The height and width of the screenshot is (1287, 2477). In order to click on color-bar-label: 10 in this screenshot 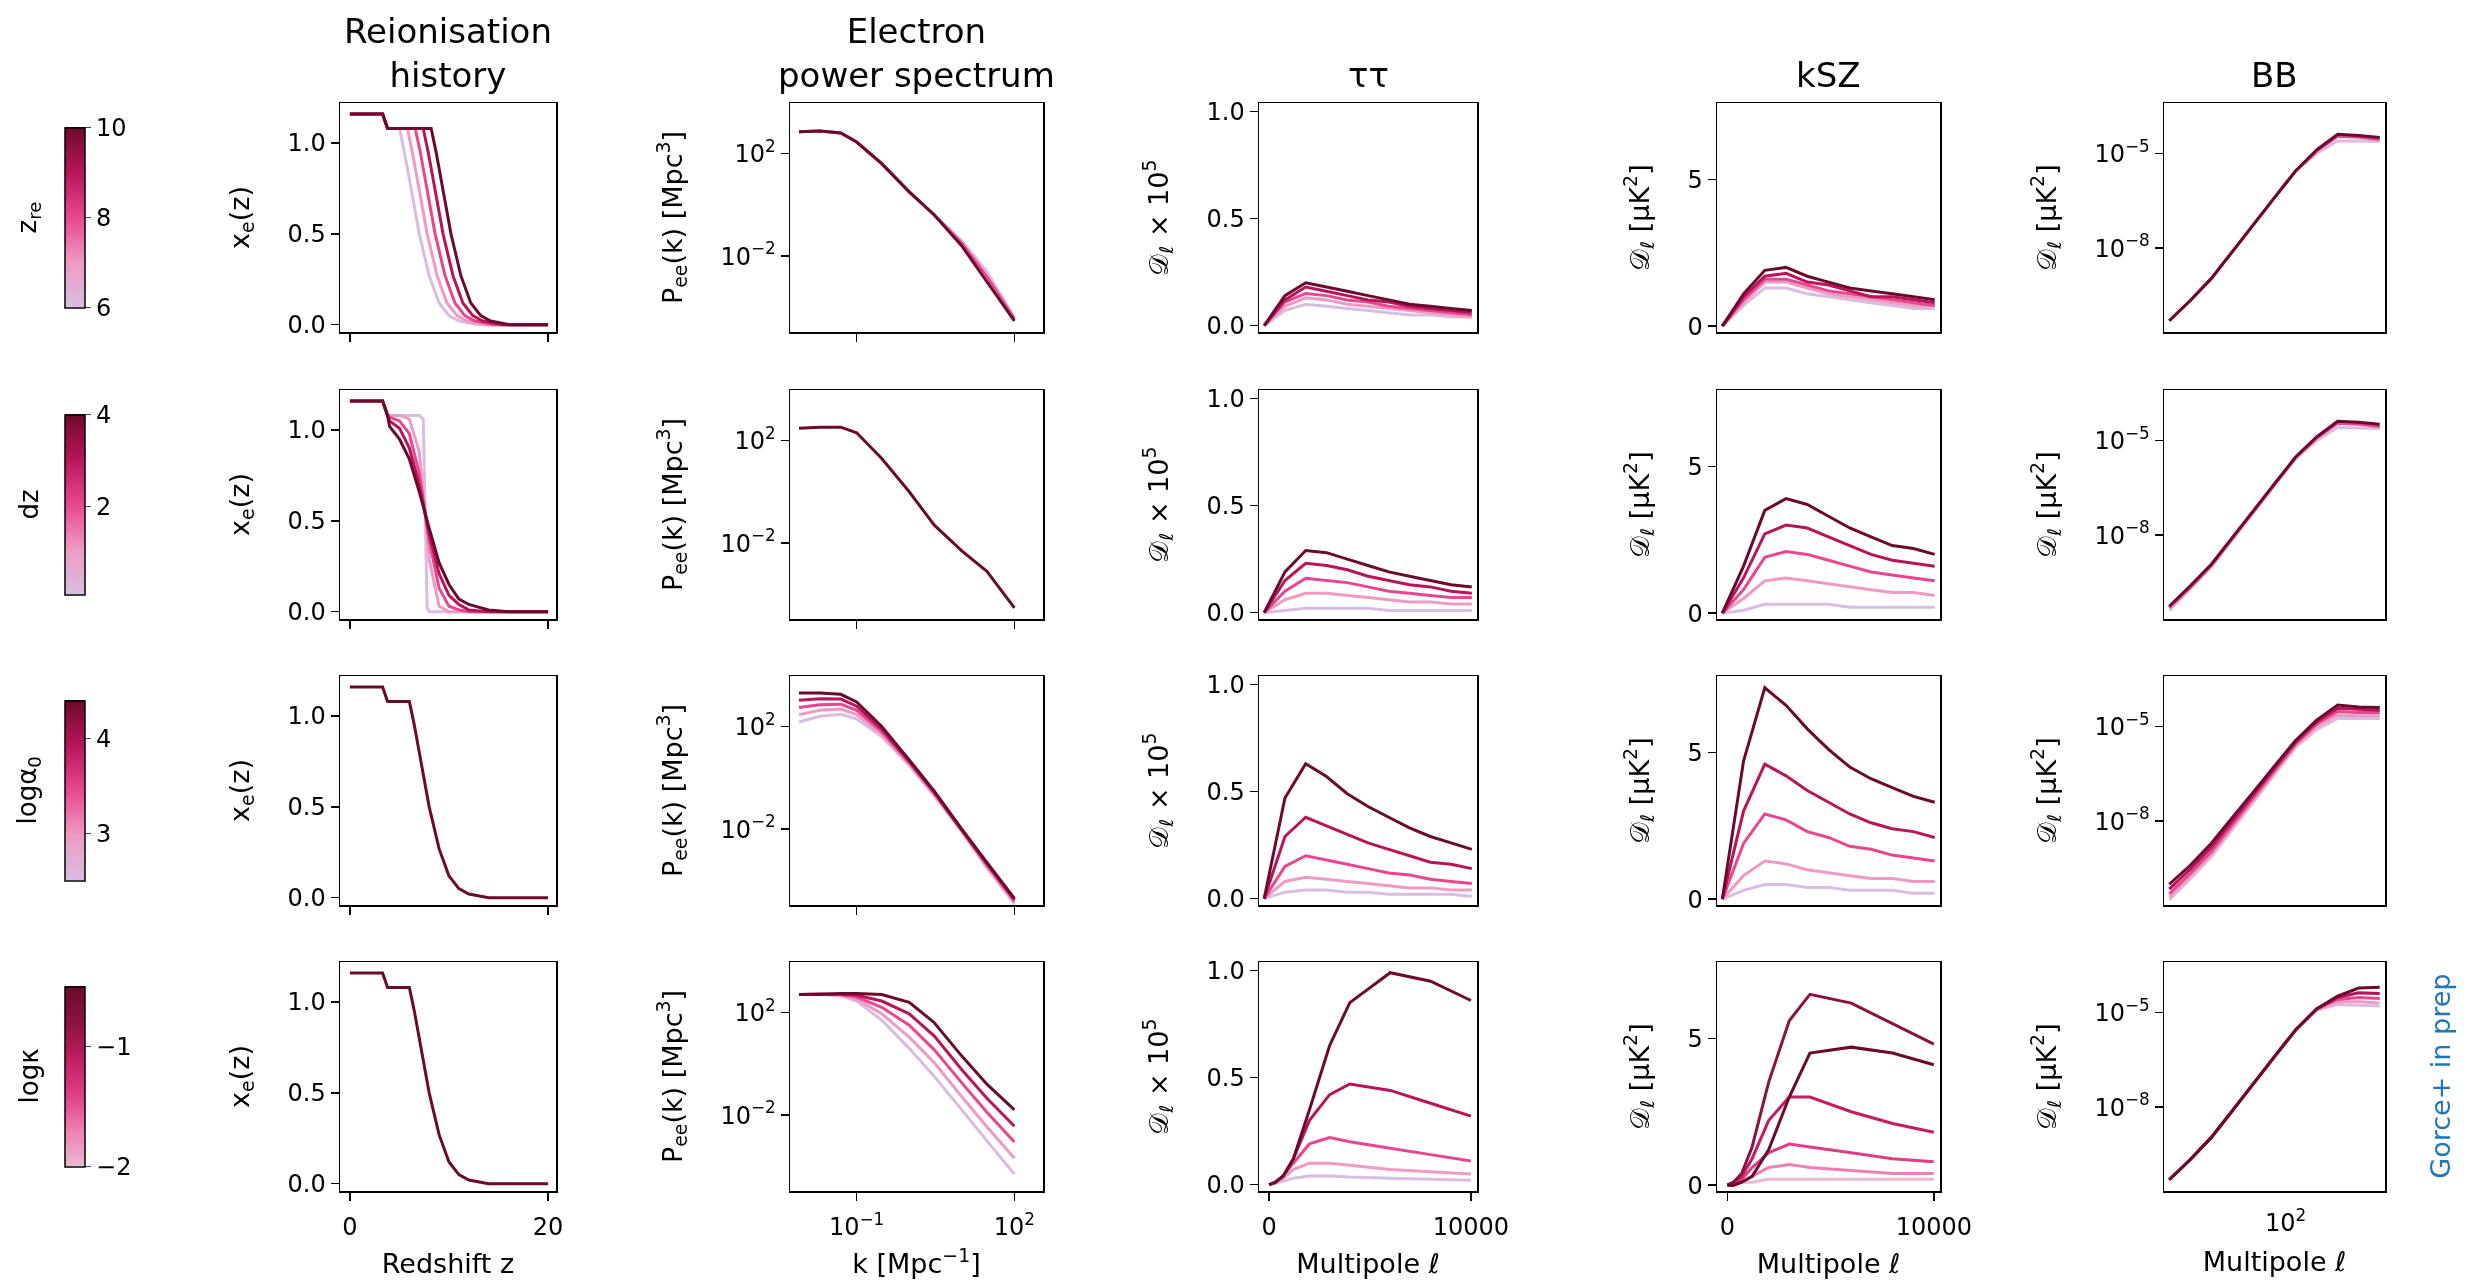, I will do `click(111, 127)`.